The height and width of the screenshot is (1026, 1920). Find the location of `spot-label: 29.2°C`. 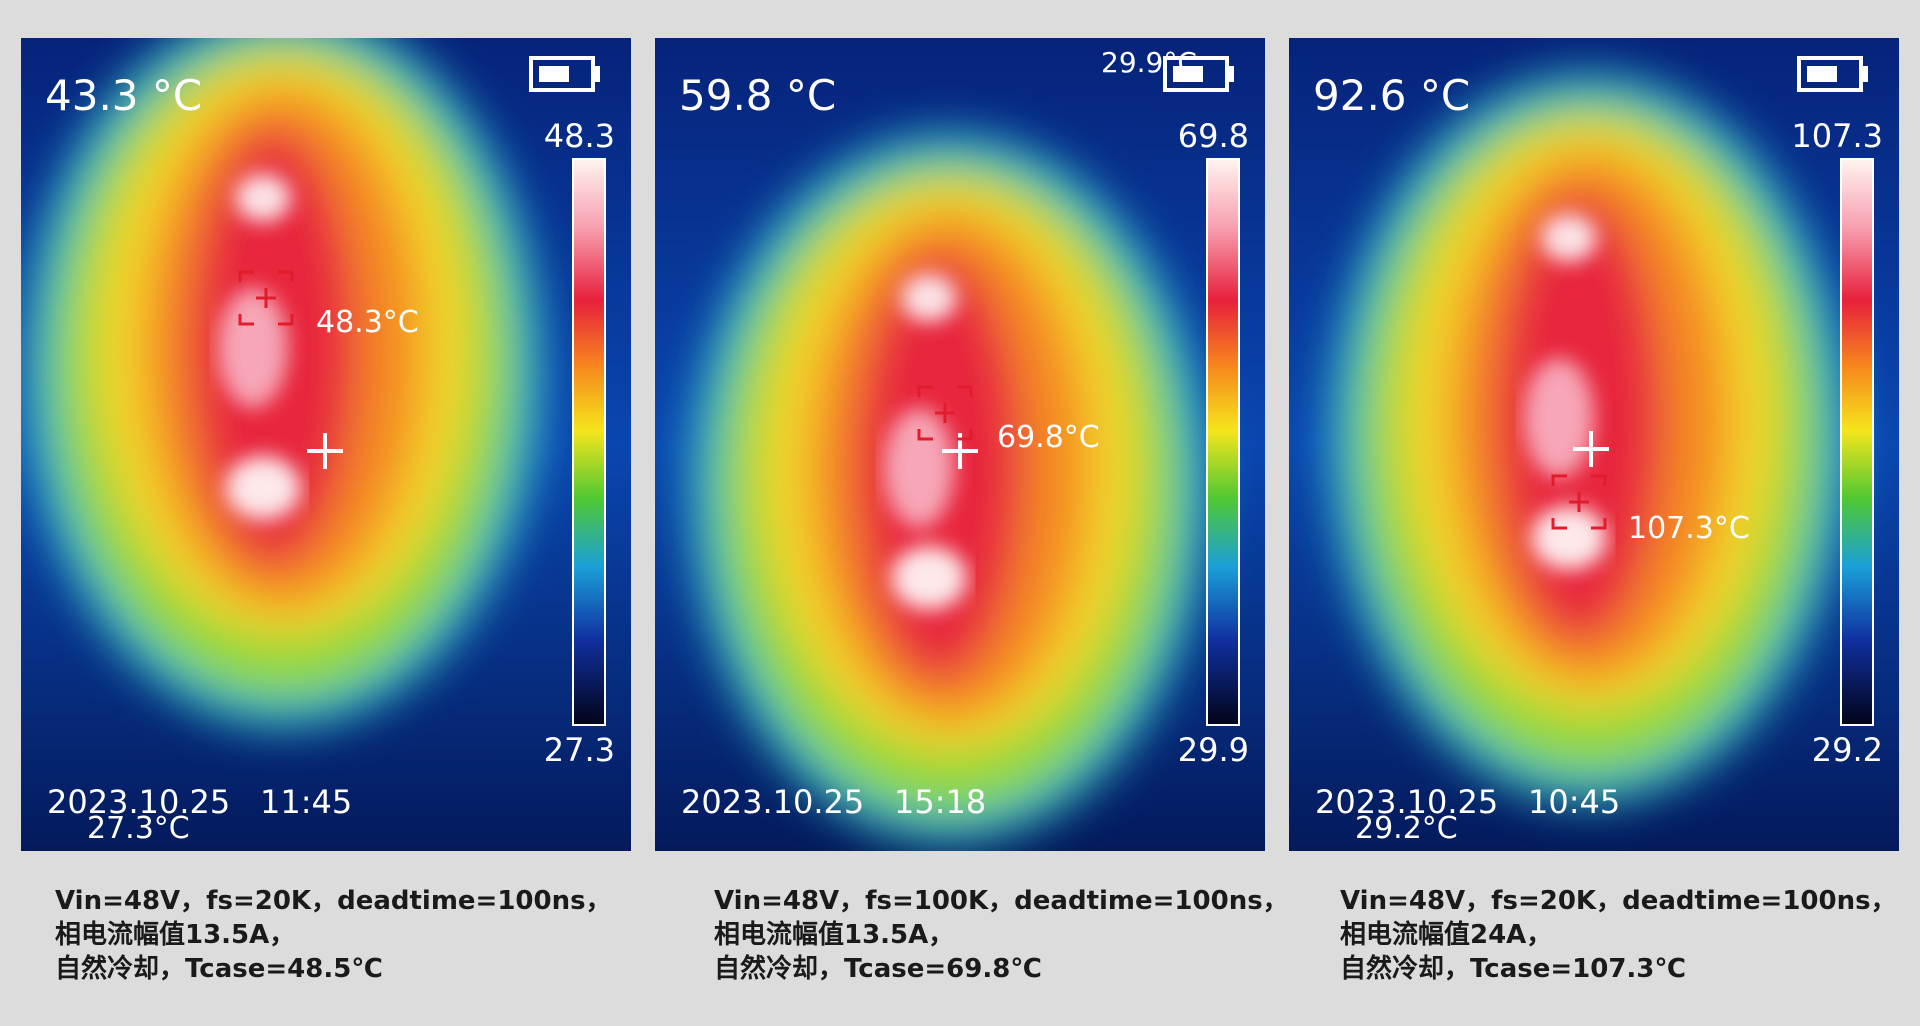

spot-label: 29.2°C is located at coordinates (1406, 828).